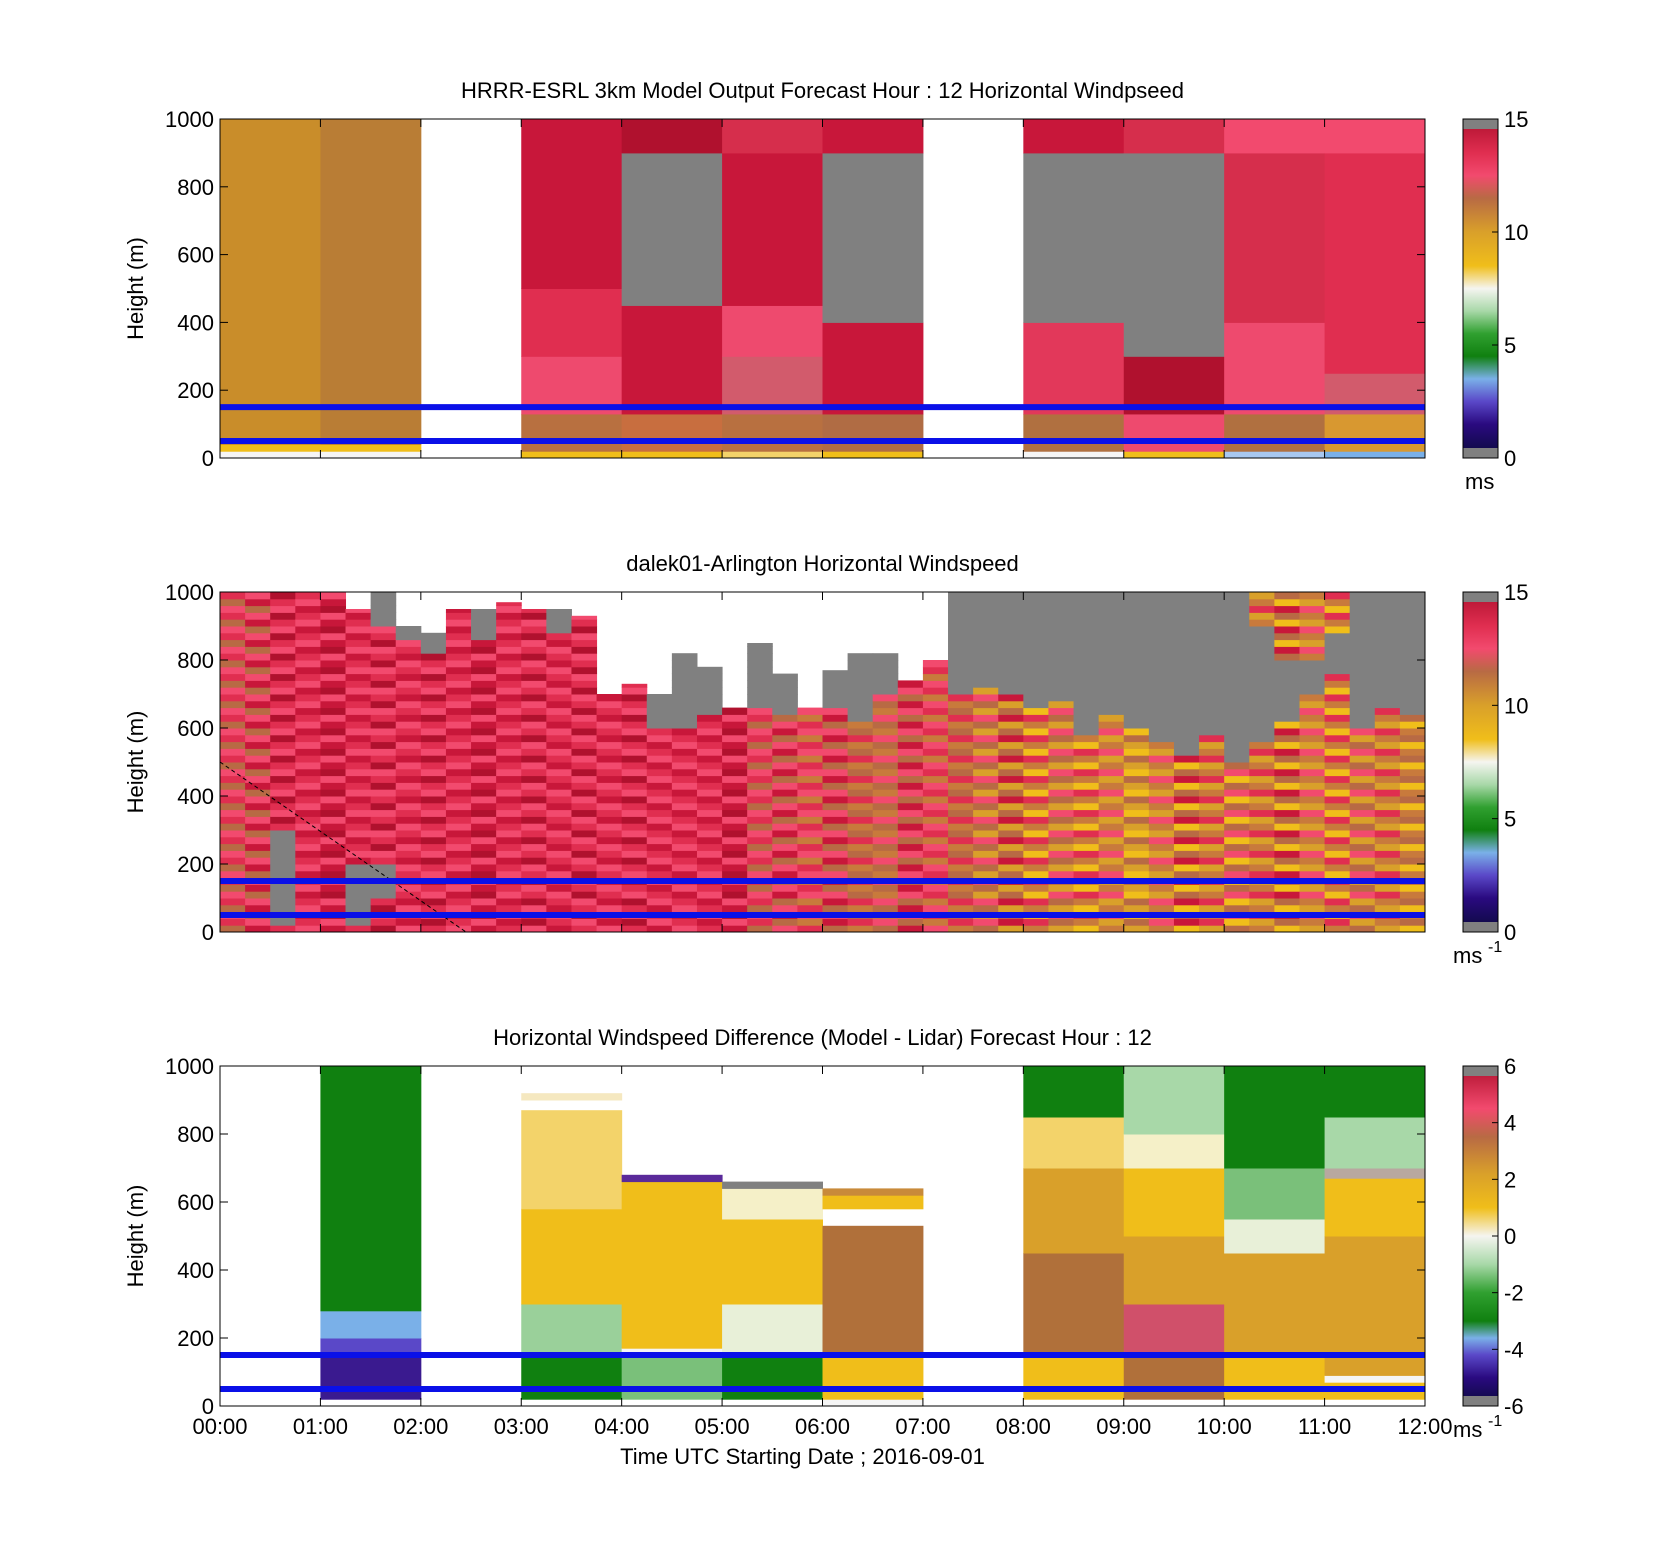 The height and width of the screenshot is (1561, 1680). I want to click on x-axis-label: Time UTC Starting Date ; 2016-09-01, so click(802, 1456).